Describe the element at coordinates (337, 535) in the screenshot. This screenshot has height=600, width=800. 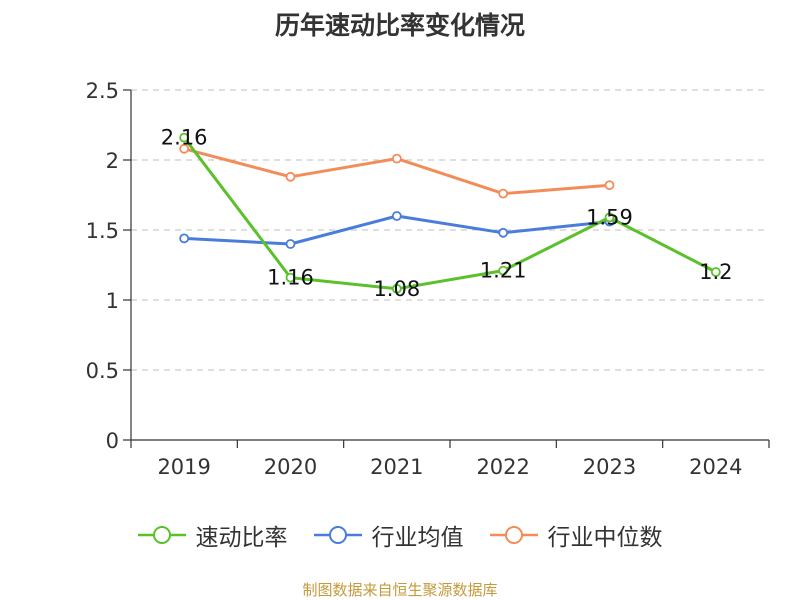
I see `legend-marker-industry-mean` at that location.